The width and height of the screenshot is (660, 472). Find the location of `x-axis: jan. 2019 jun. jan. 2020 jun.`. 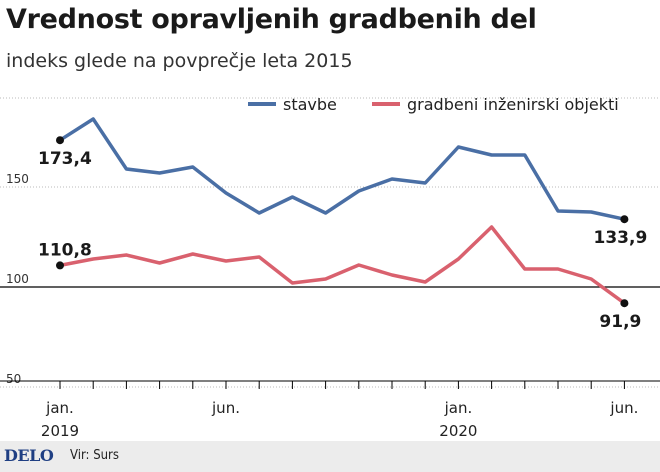

x-axis: jan. 2019 jun. jan. 2020 jun. is located at coordinates (330, 410).